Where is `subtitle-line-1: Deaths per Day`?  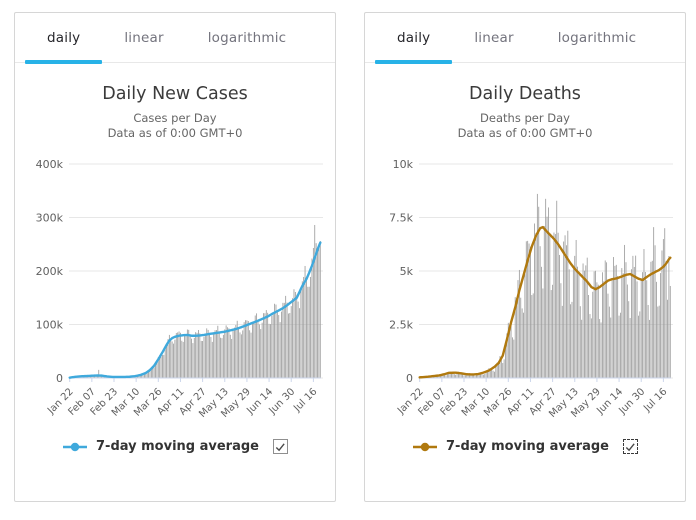 subtitle-line-1: Deaths per Day is located at coordinates (525, 118).